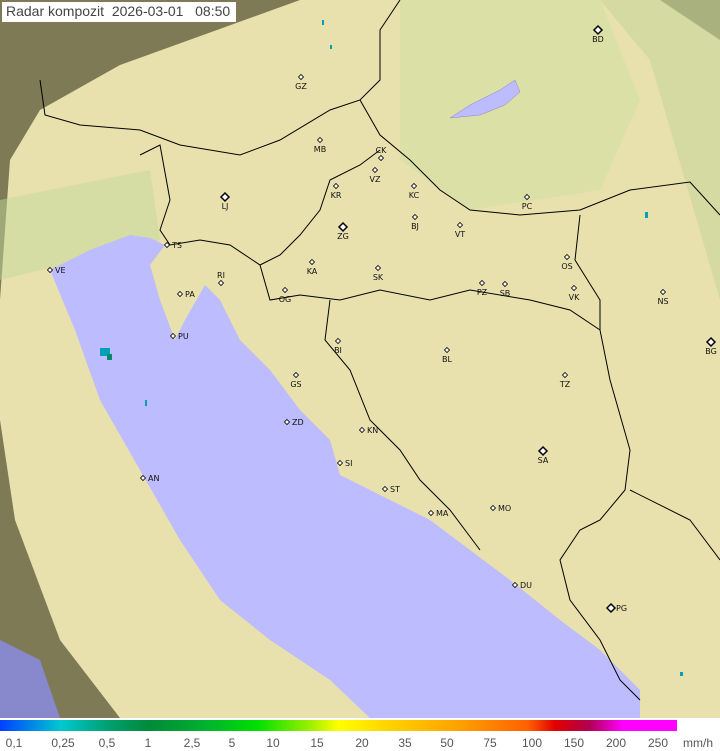  I want to click on city-marker-pg, so click(611, 608).